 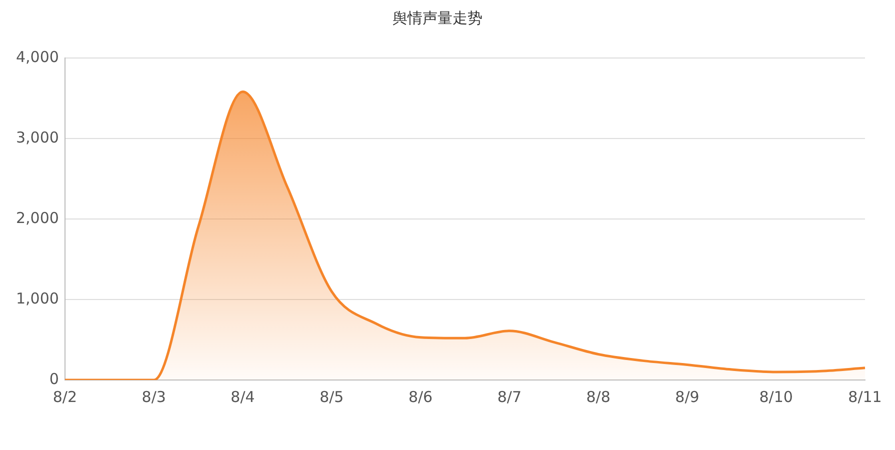 What do you see at coordinates (54, 379) in the screenshot?
I see `y-tick-label: 0` at bounding box center [54, 379].